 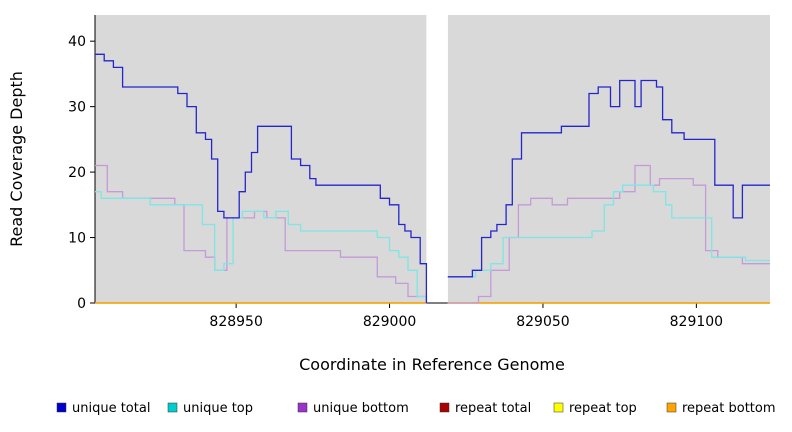 I want to click on legend-label-repeat-bottom: repeat bottom, so click(x=729, y=408).